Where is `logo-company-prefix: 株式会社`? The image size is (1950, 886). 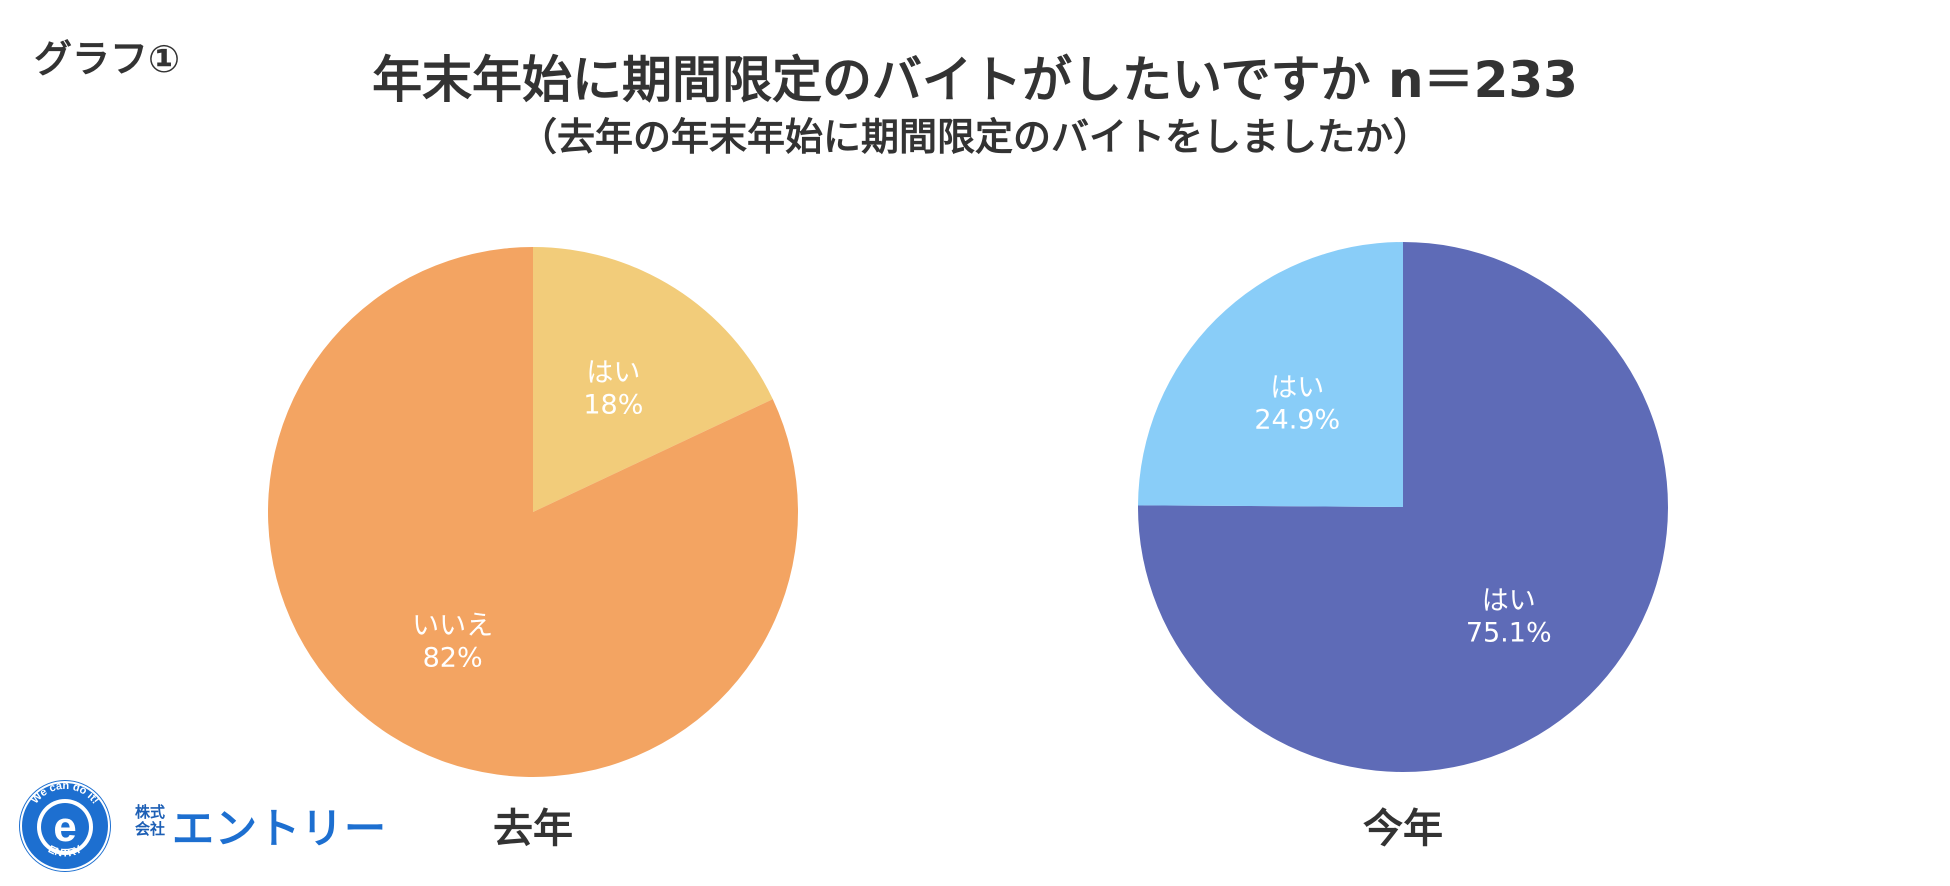 logo-company-prefix: 株式会社 is located at coordinates (150, 820).